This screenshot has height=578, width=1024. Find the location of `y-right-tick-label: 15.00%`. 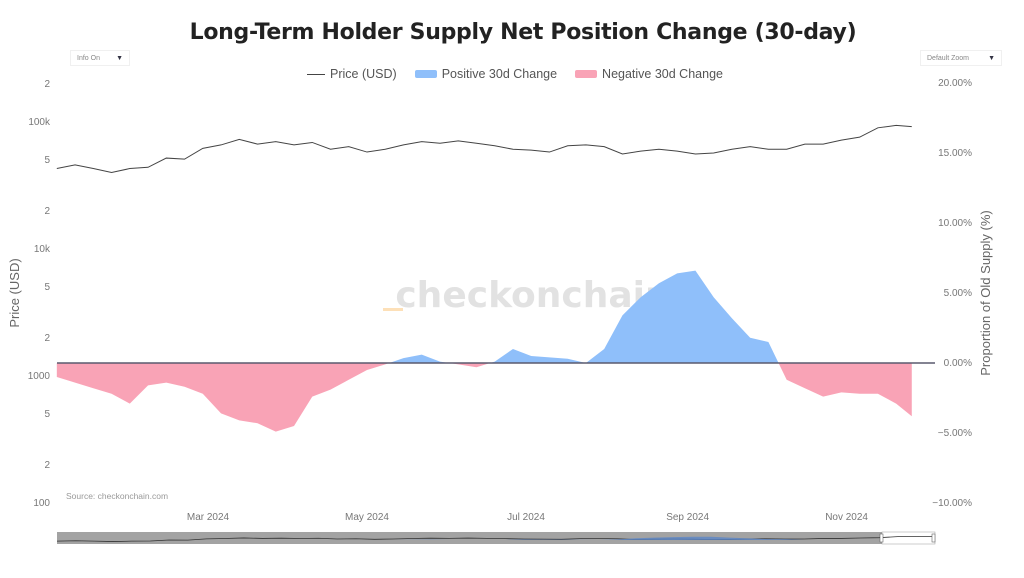

y-right-tick-label: 15.00% is located at coordinates (955, 153).